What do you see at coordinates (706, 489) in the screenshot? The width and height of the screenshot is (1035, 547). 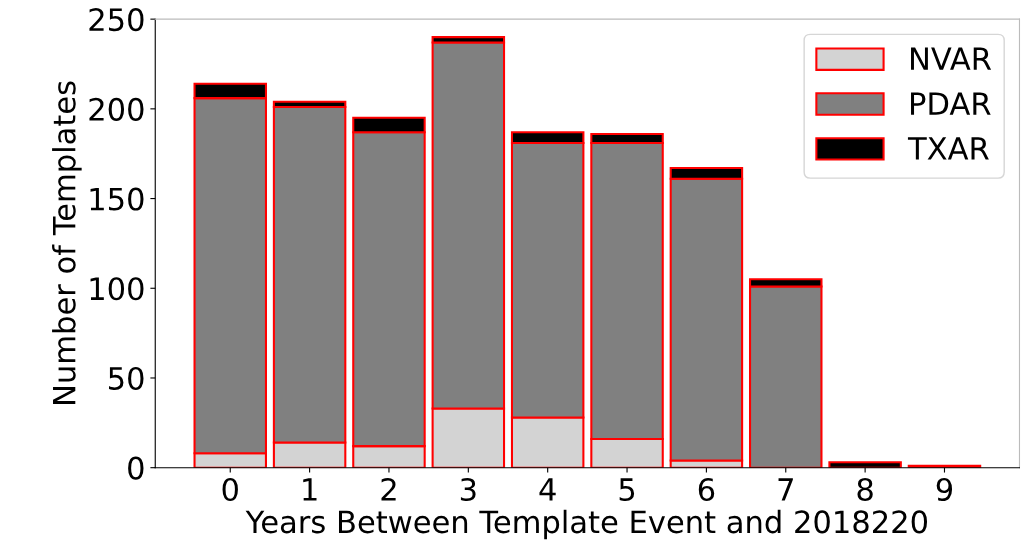 I see `x-tick-label: 6` at bounding box center [706, 489].